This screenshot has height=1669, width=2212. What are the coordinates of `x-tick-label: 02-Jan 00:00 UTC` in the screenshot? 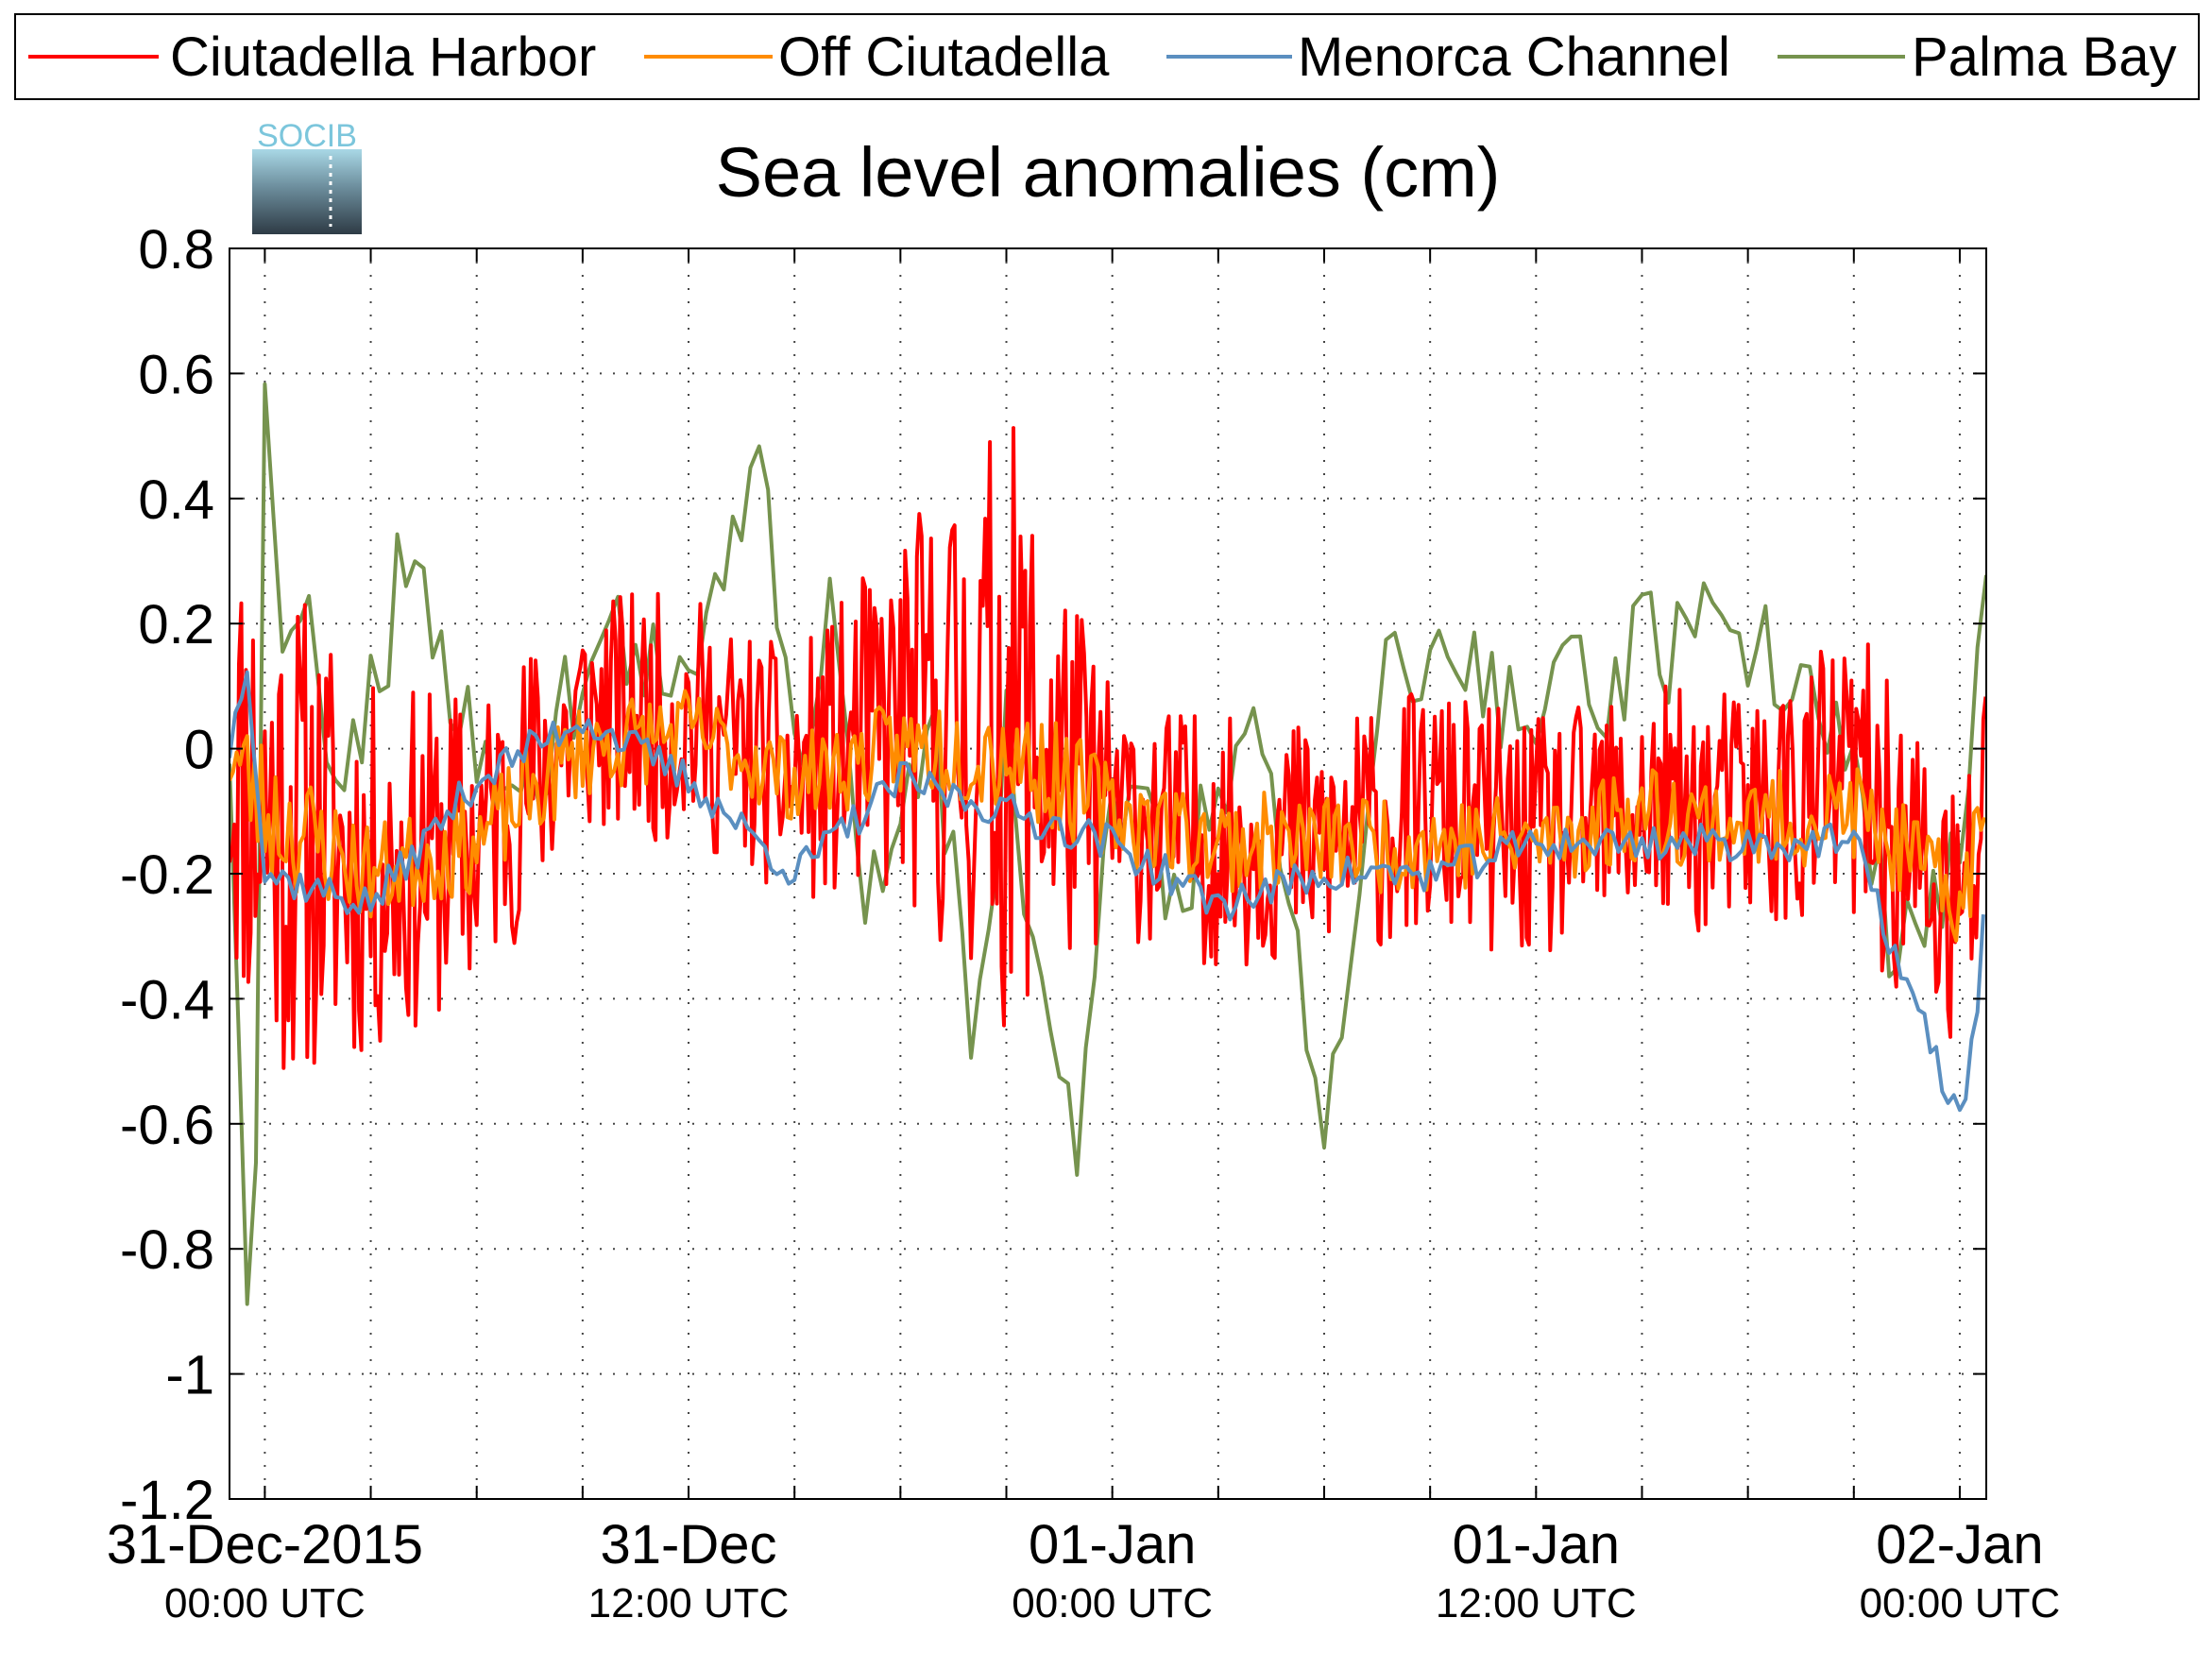 It's located at (1960, 1570).